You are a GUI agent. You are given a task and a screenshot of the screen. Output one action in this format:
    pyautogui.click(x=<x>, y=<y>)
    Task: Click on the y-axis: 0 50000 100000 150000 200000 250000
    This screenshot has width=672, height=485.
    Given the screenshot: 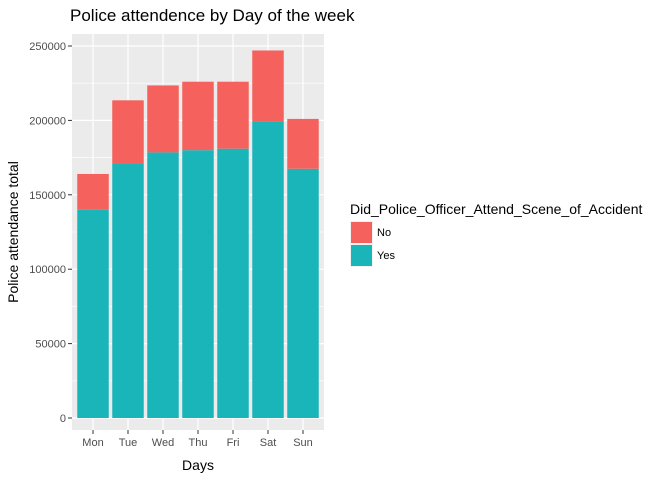 What is the action you would take?
    pyautogui.click(x=50, y=233)
    